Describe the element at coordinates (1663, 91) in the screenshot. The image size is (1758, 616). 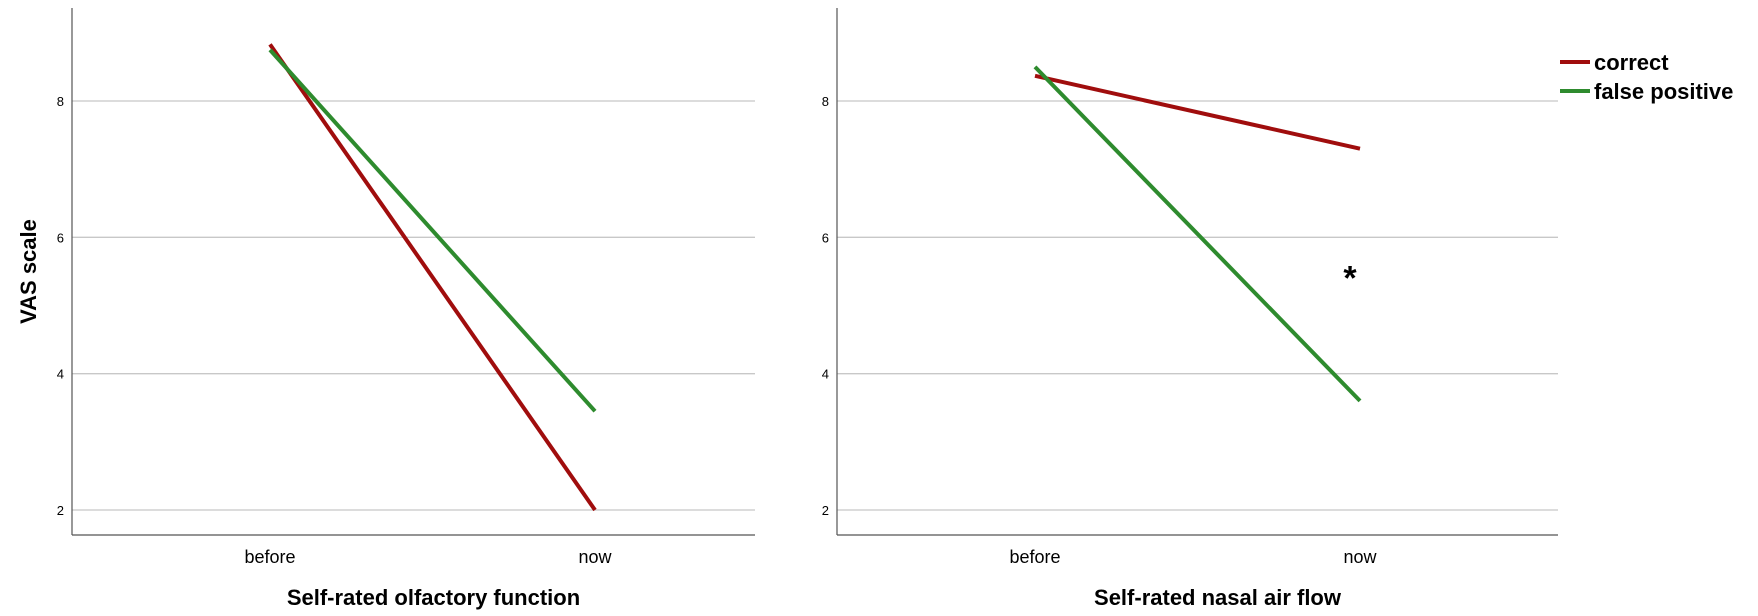
I see `legend-label: false positive` at that location.